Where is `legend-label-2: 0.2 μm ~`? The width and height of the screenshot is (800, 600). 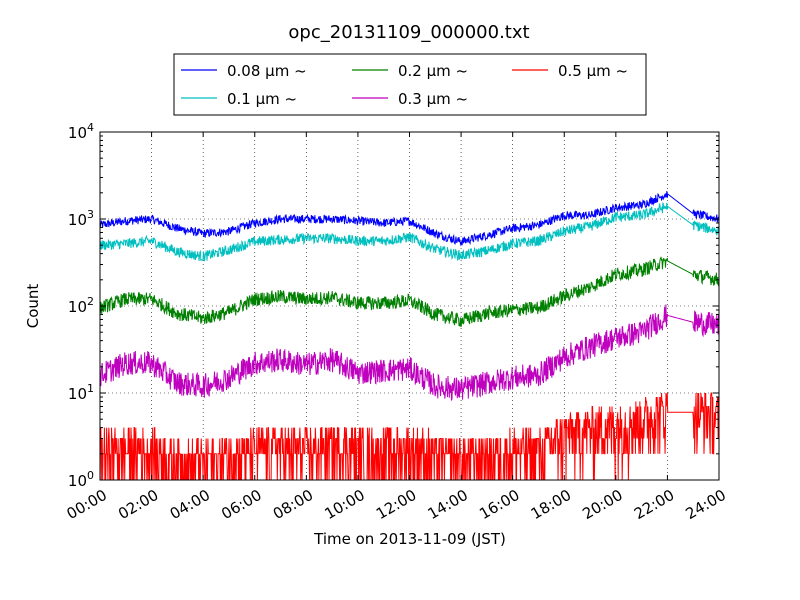 legend-label-2: 0.2 μm ~ is located at coordinates (433, 71).